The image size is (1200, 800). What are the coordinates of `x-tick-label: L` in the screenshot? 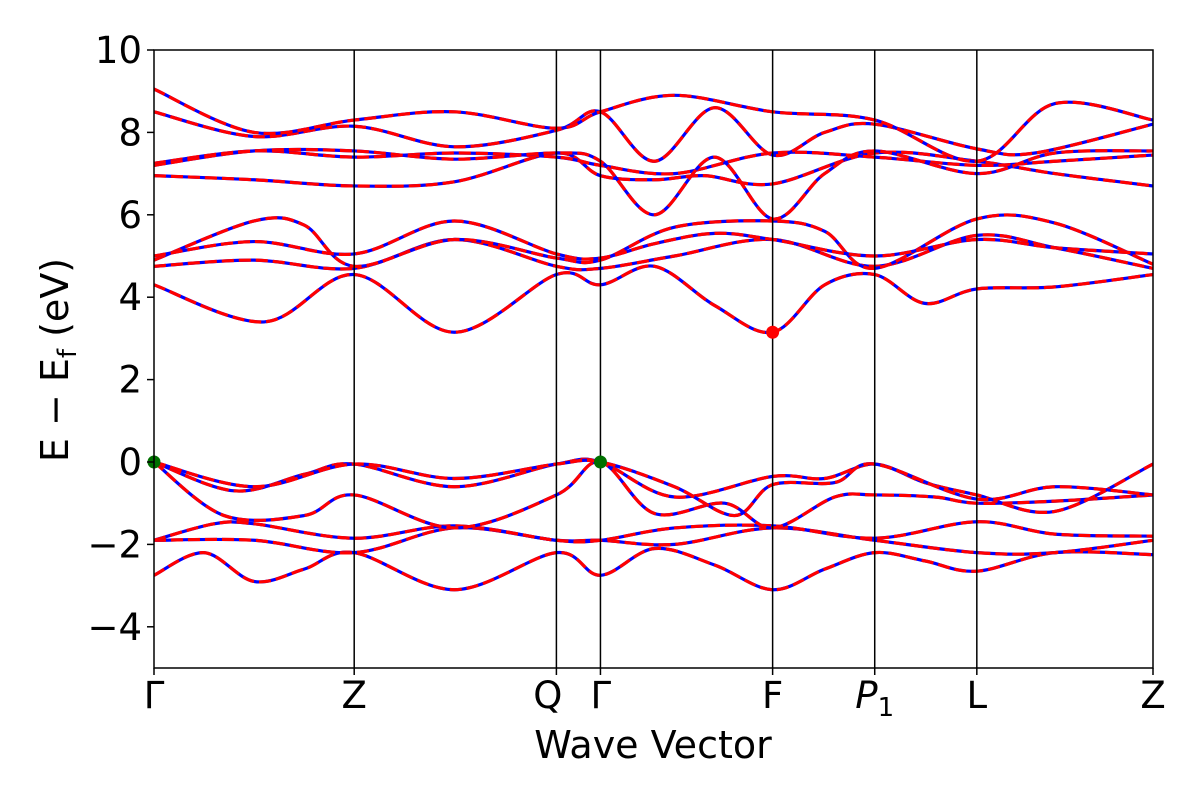 It's located at (977, 695).